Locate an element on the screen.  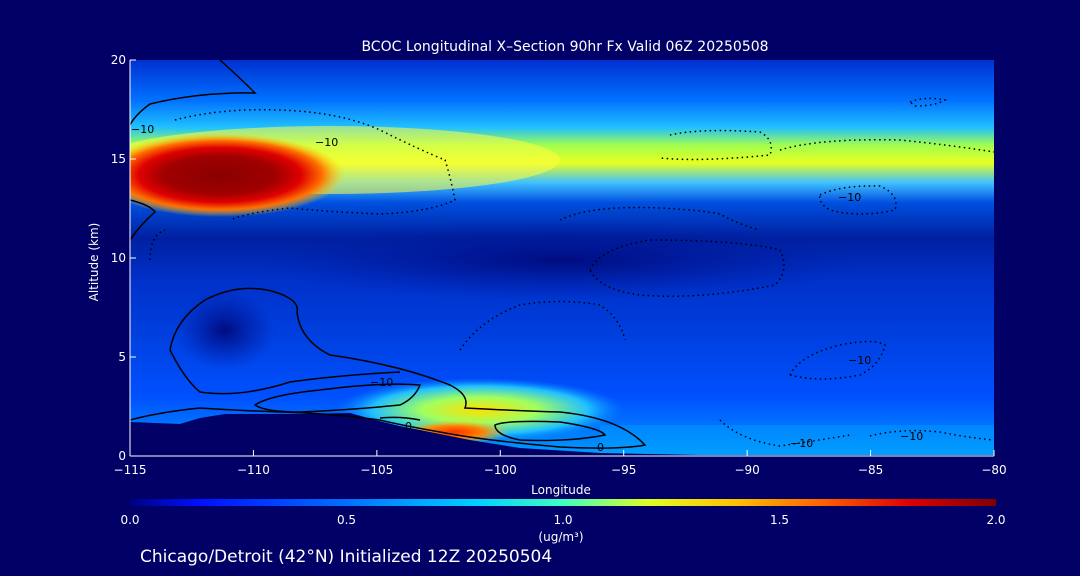
x-ticks: −115 −110 −105 −100 −95 −90 −85 −80 is located at coordinates (560, 463).